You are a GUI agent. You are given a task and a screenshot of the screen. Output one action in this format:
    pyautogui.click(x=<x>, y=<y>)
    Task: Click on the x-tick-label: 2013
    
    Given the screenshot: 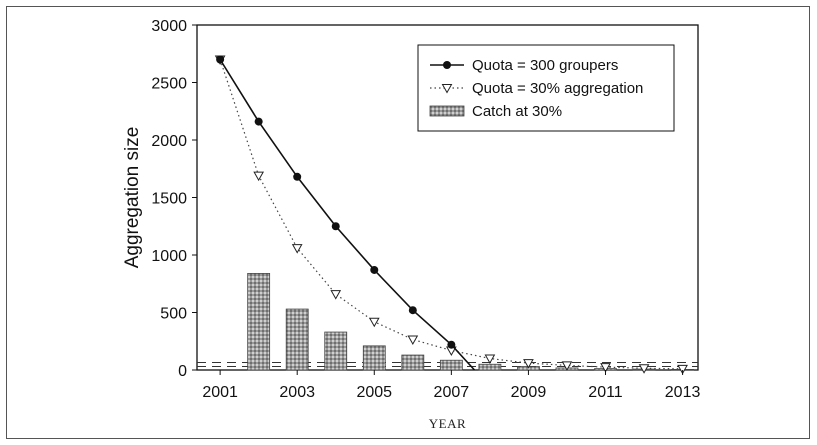 What is the action you would take?
    pyautogui.click(x=683, y=392)
    